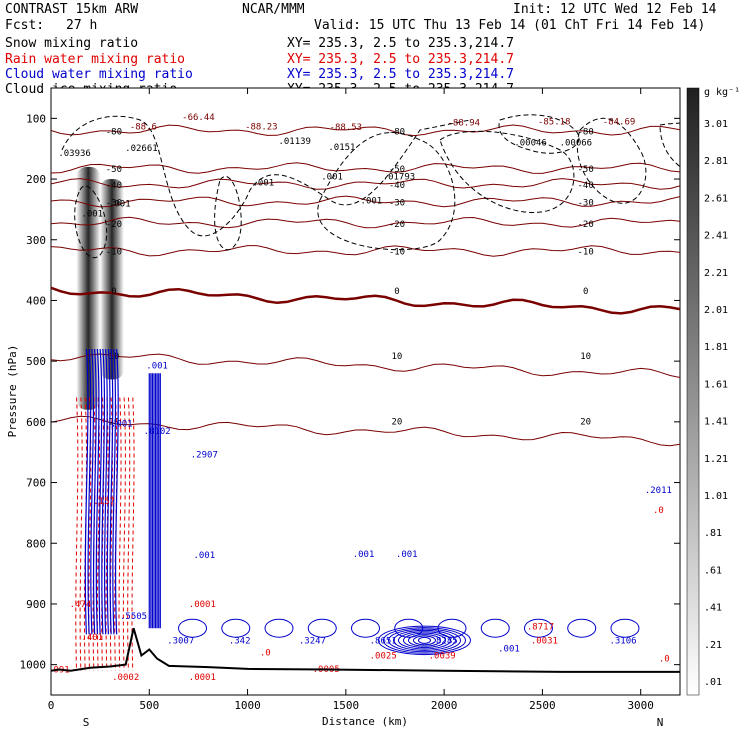  I want to click on contour-value-label: .401, so click(92, 638).